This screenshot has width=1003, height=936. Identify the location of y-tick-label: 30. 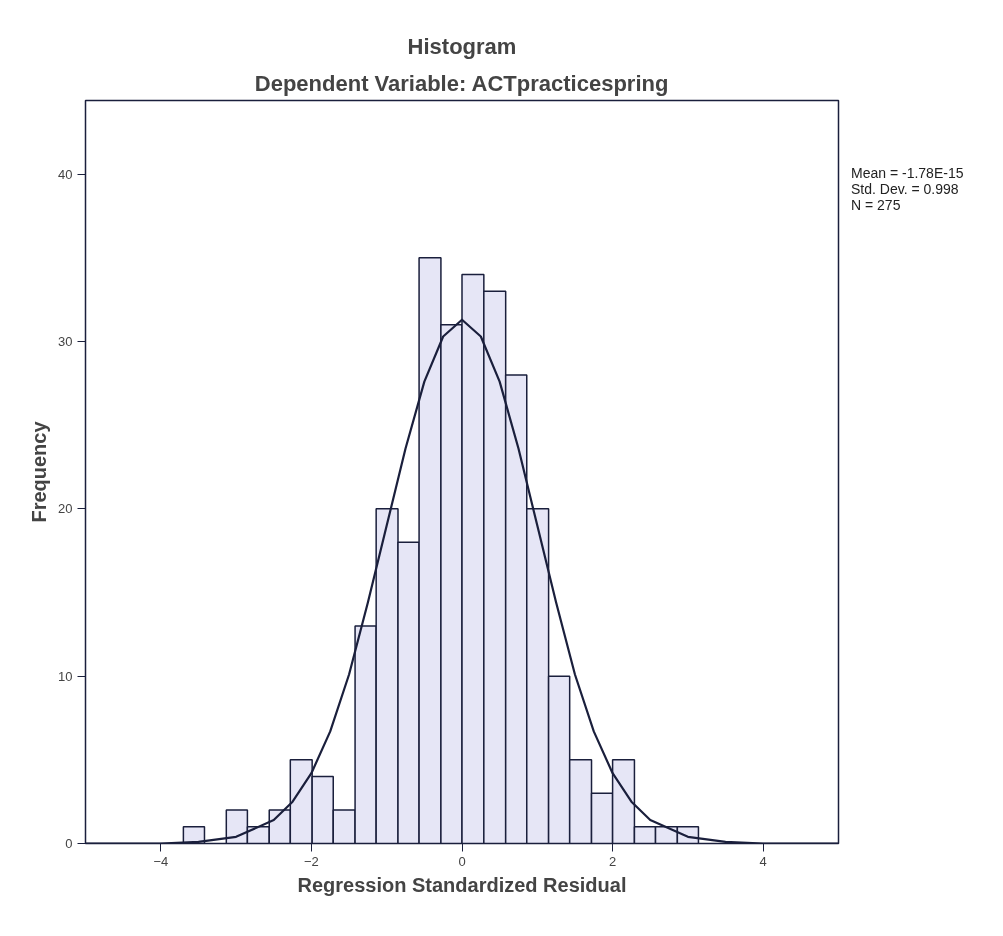
(65, 341).